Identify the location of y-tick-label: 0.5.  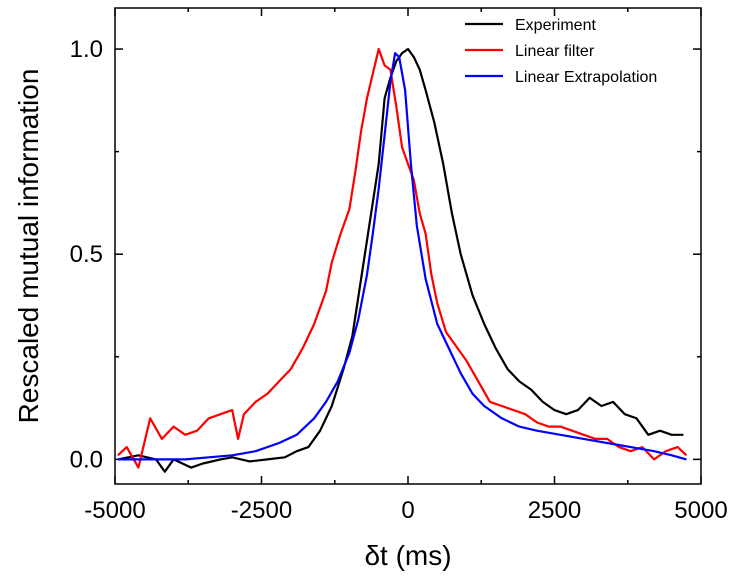
(86, 254).